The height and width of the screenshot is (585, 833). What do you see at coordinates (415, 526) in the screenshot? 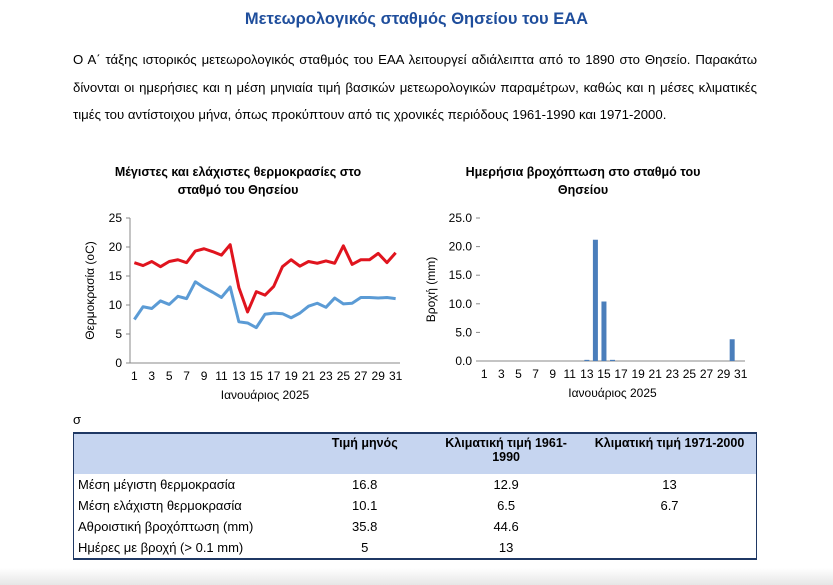
I see `table-row: Αθροιστική βροχόπτωση (mm) 35.8 44.6` at bounding box center [415, 526].